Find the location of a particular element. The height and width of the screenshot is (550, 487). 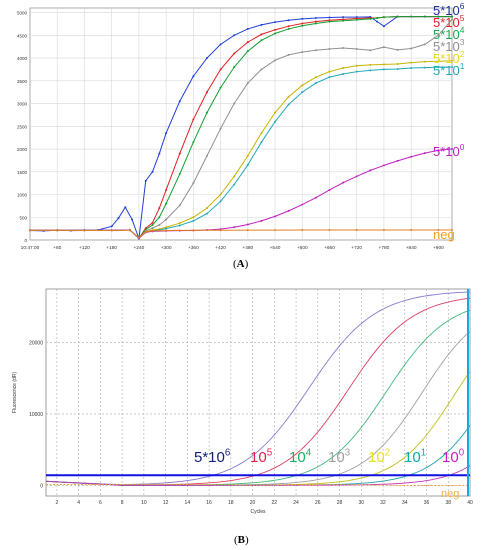

series-label-b: 100 is located at coordinates (453, 456).